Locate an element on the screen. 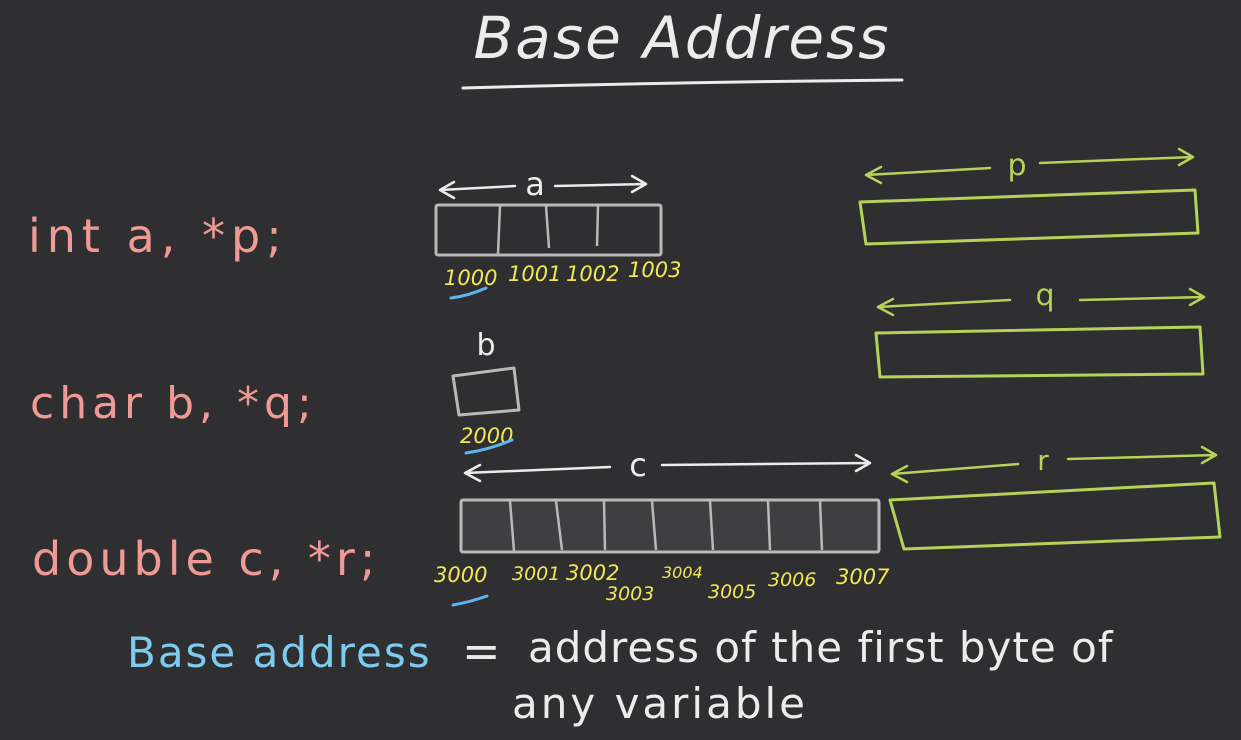 This screenshot has height=740, width=1241. memory-box-p is located at coordinates (1029, 217).